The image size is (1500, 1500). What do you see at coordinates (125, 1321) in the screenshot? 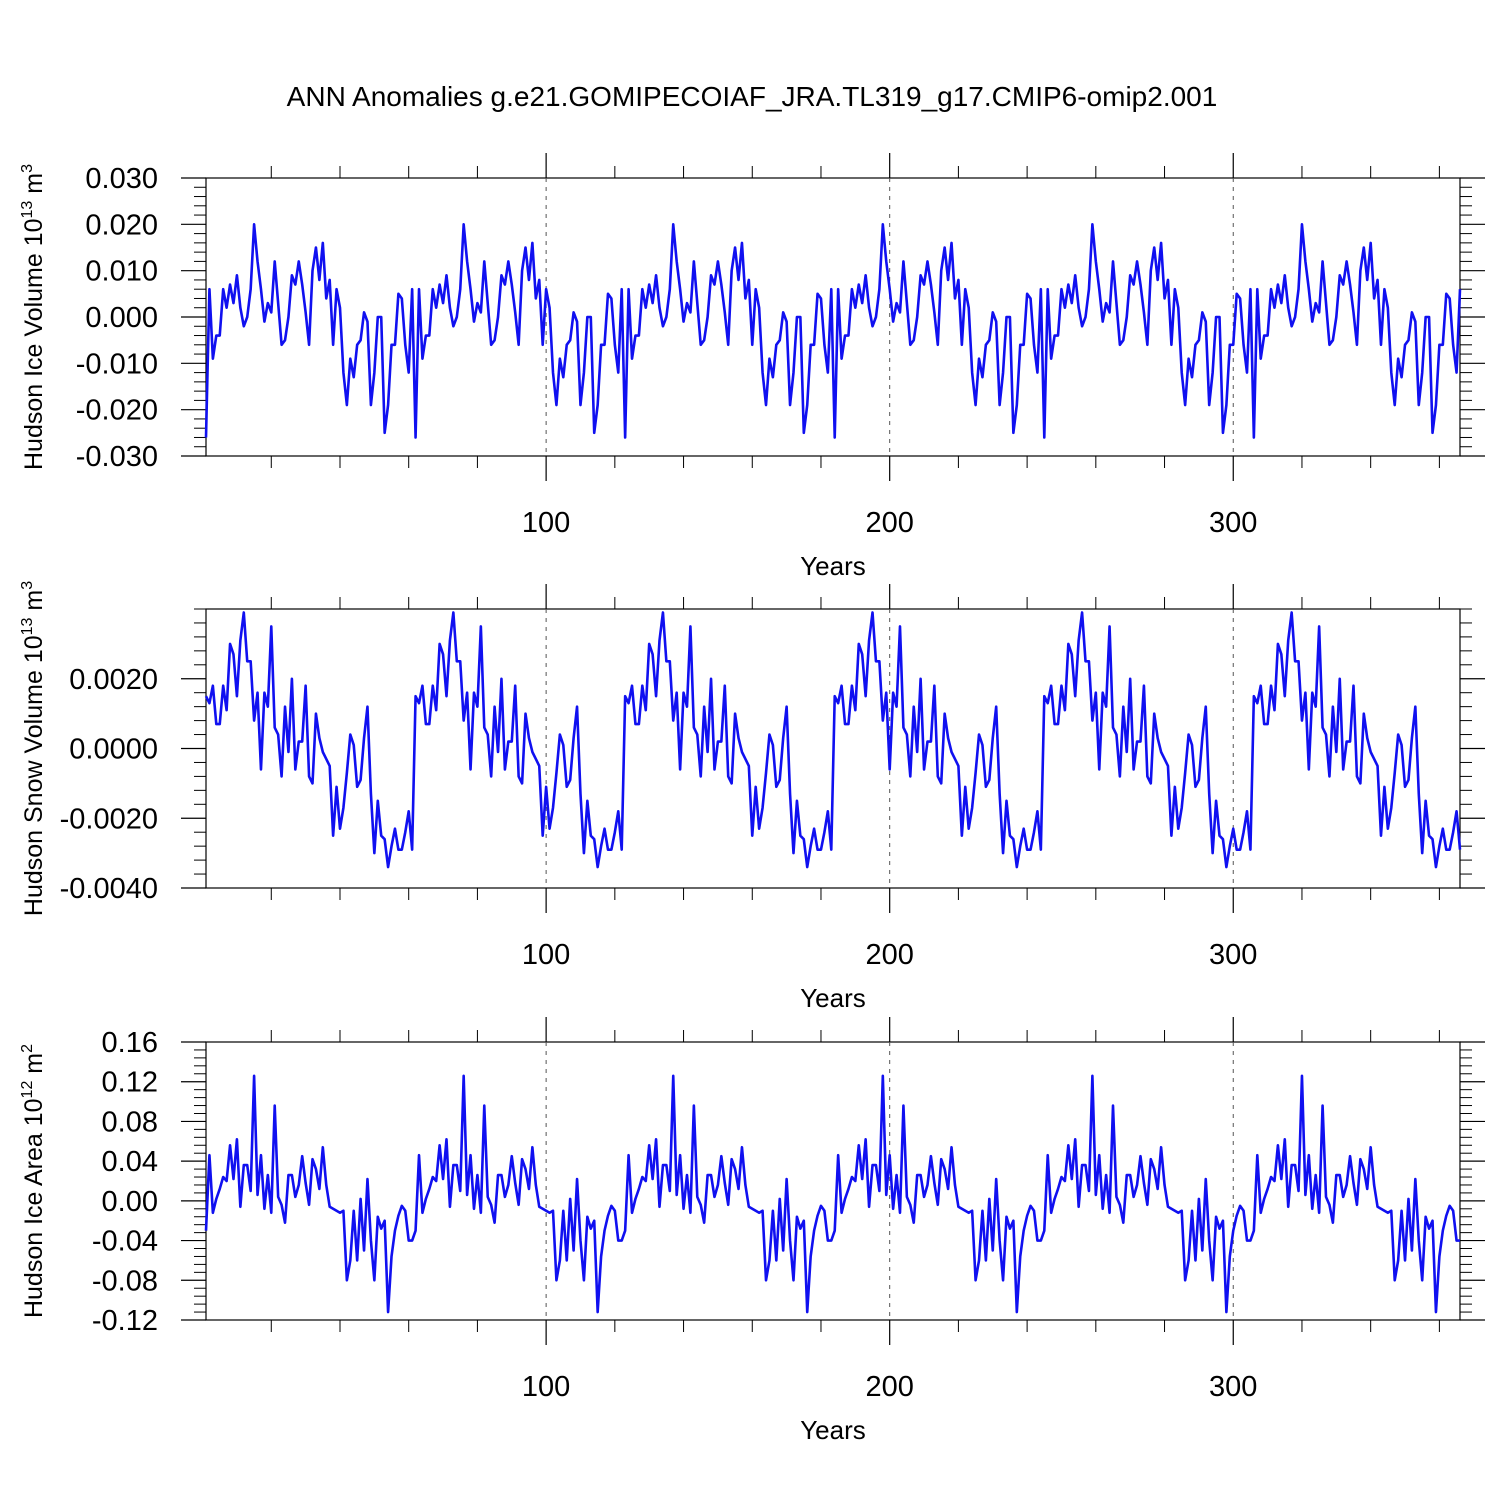
I see `y-tick-label: -0.12` at bounding box center [125, 1321].